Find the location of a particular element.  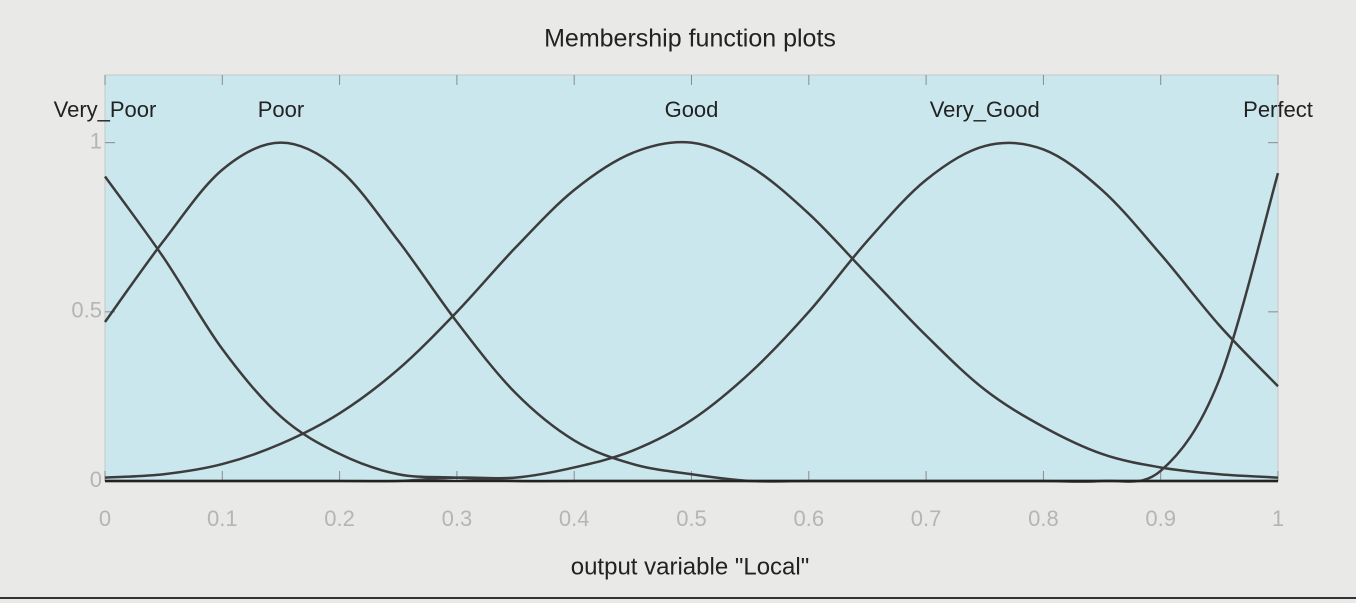

y-tick-label: 1 is located at coordinates (96, 140).